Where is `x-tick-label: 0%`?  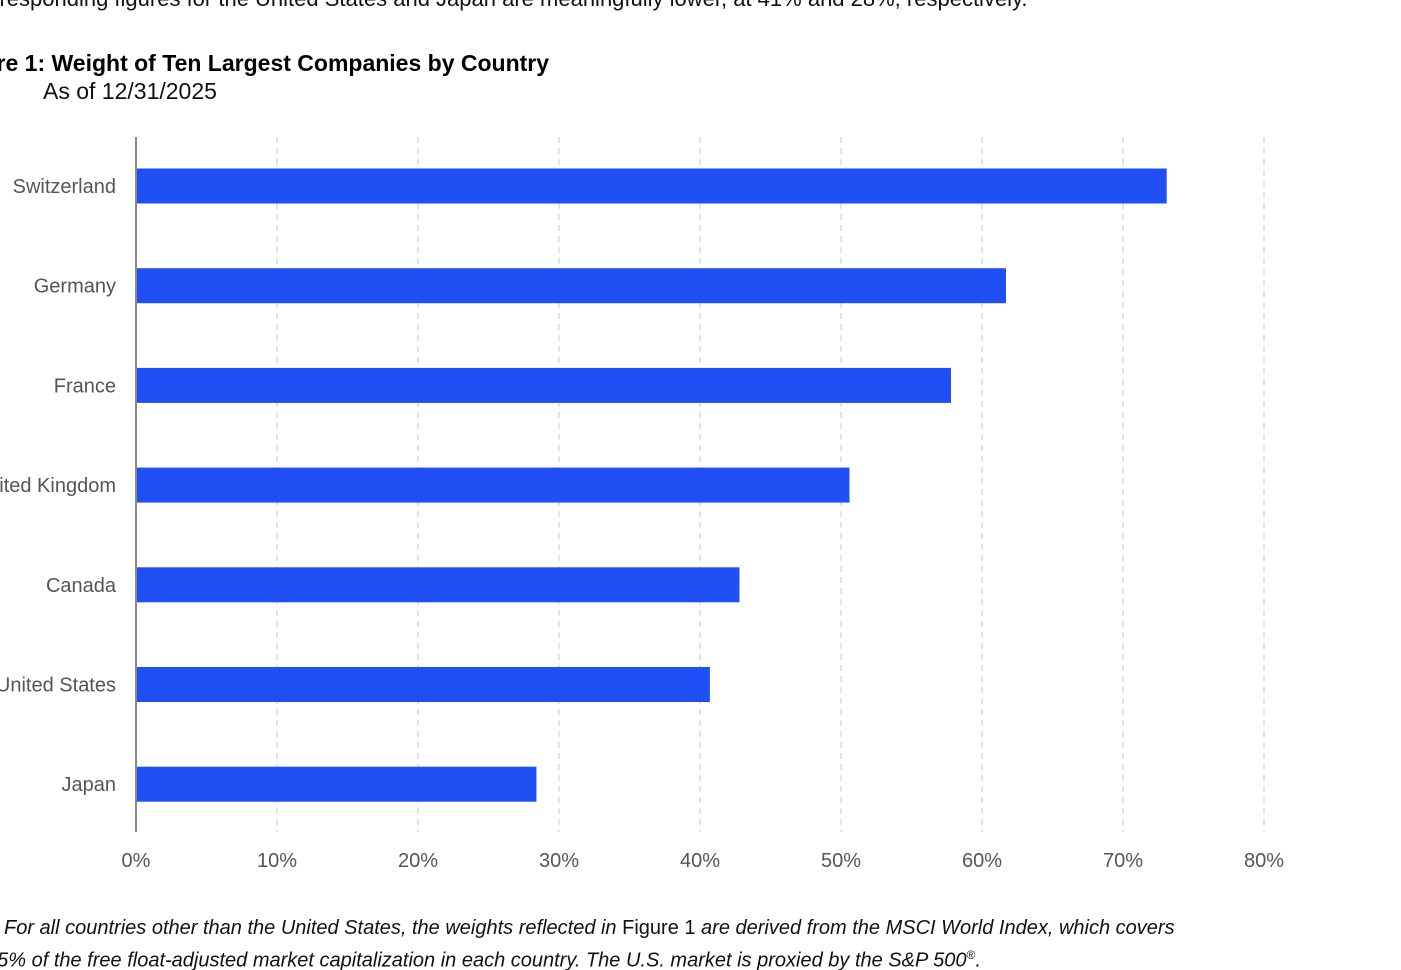 x-tick-label: 0% is located at coordinates (136, 861).